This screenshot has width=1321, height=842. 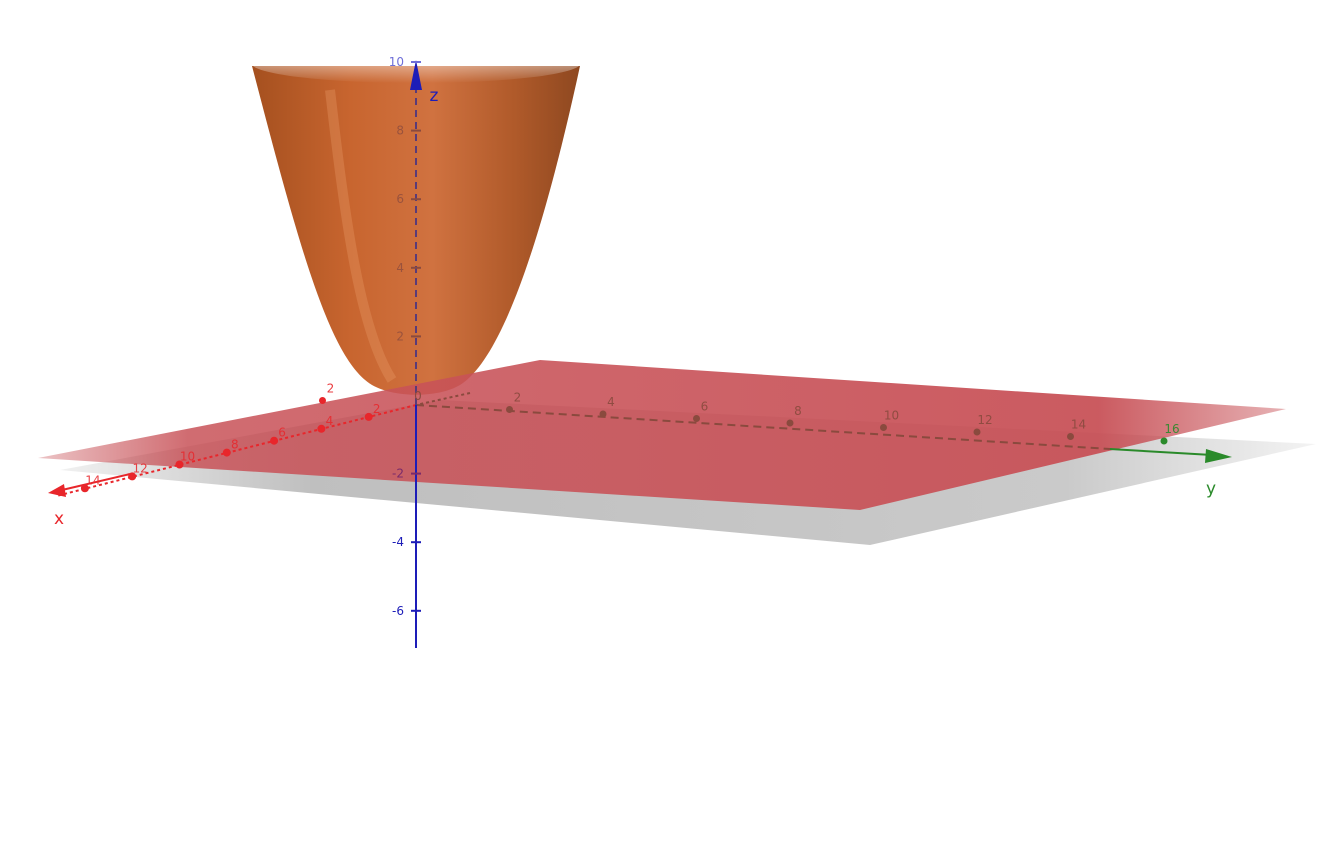 I want to click on y-tick-label-8: 8, so click(x=798, y=411).